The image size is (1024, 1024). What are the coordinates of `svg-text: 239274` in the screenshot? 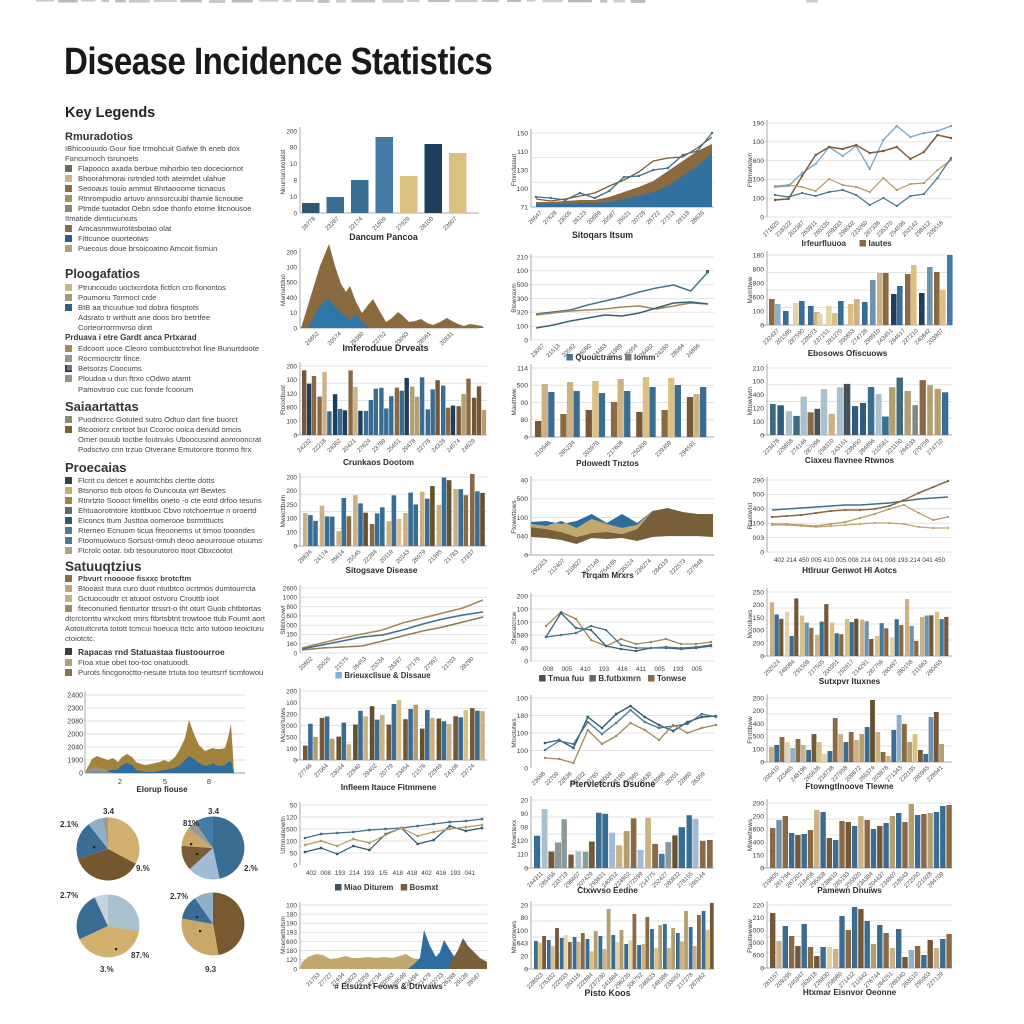 It's located at (643, 567).